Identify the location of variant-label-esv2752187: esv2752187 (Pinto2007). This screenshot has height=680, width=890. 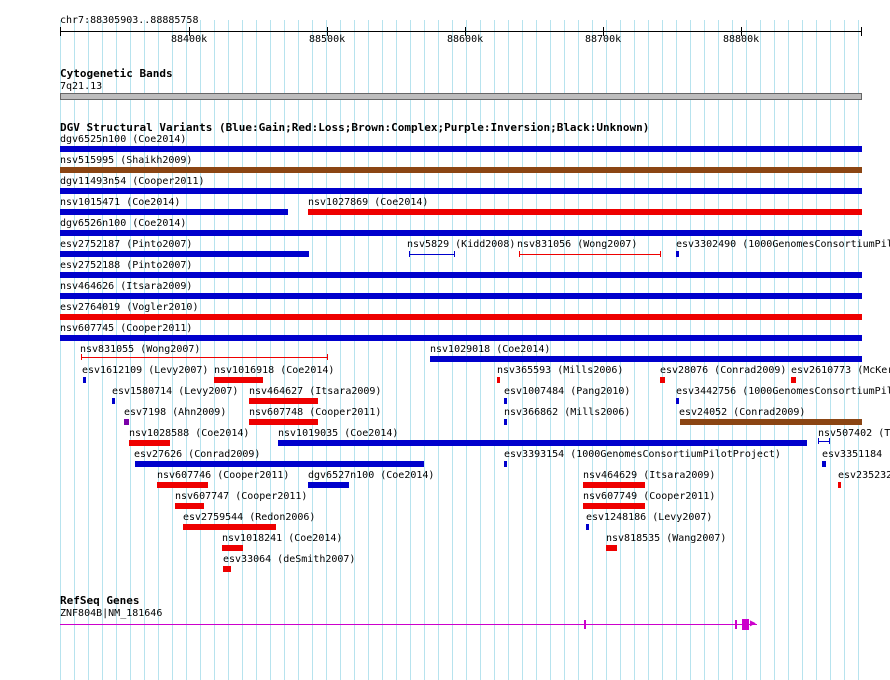
(126, 244).